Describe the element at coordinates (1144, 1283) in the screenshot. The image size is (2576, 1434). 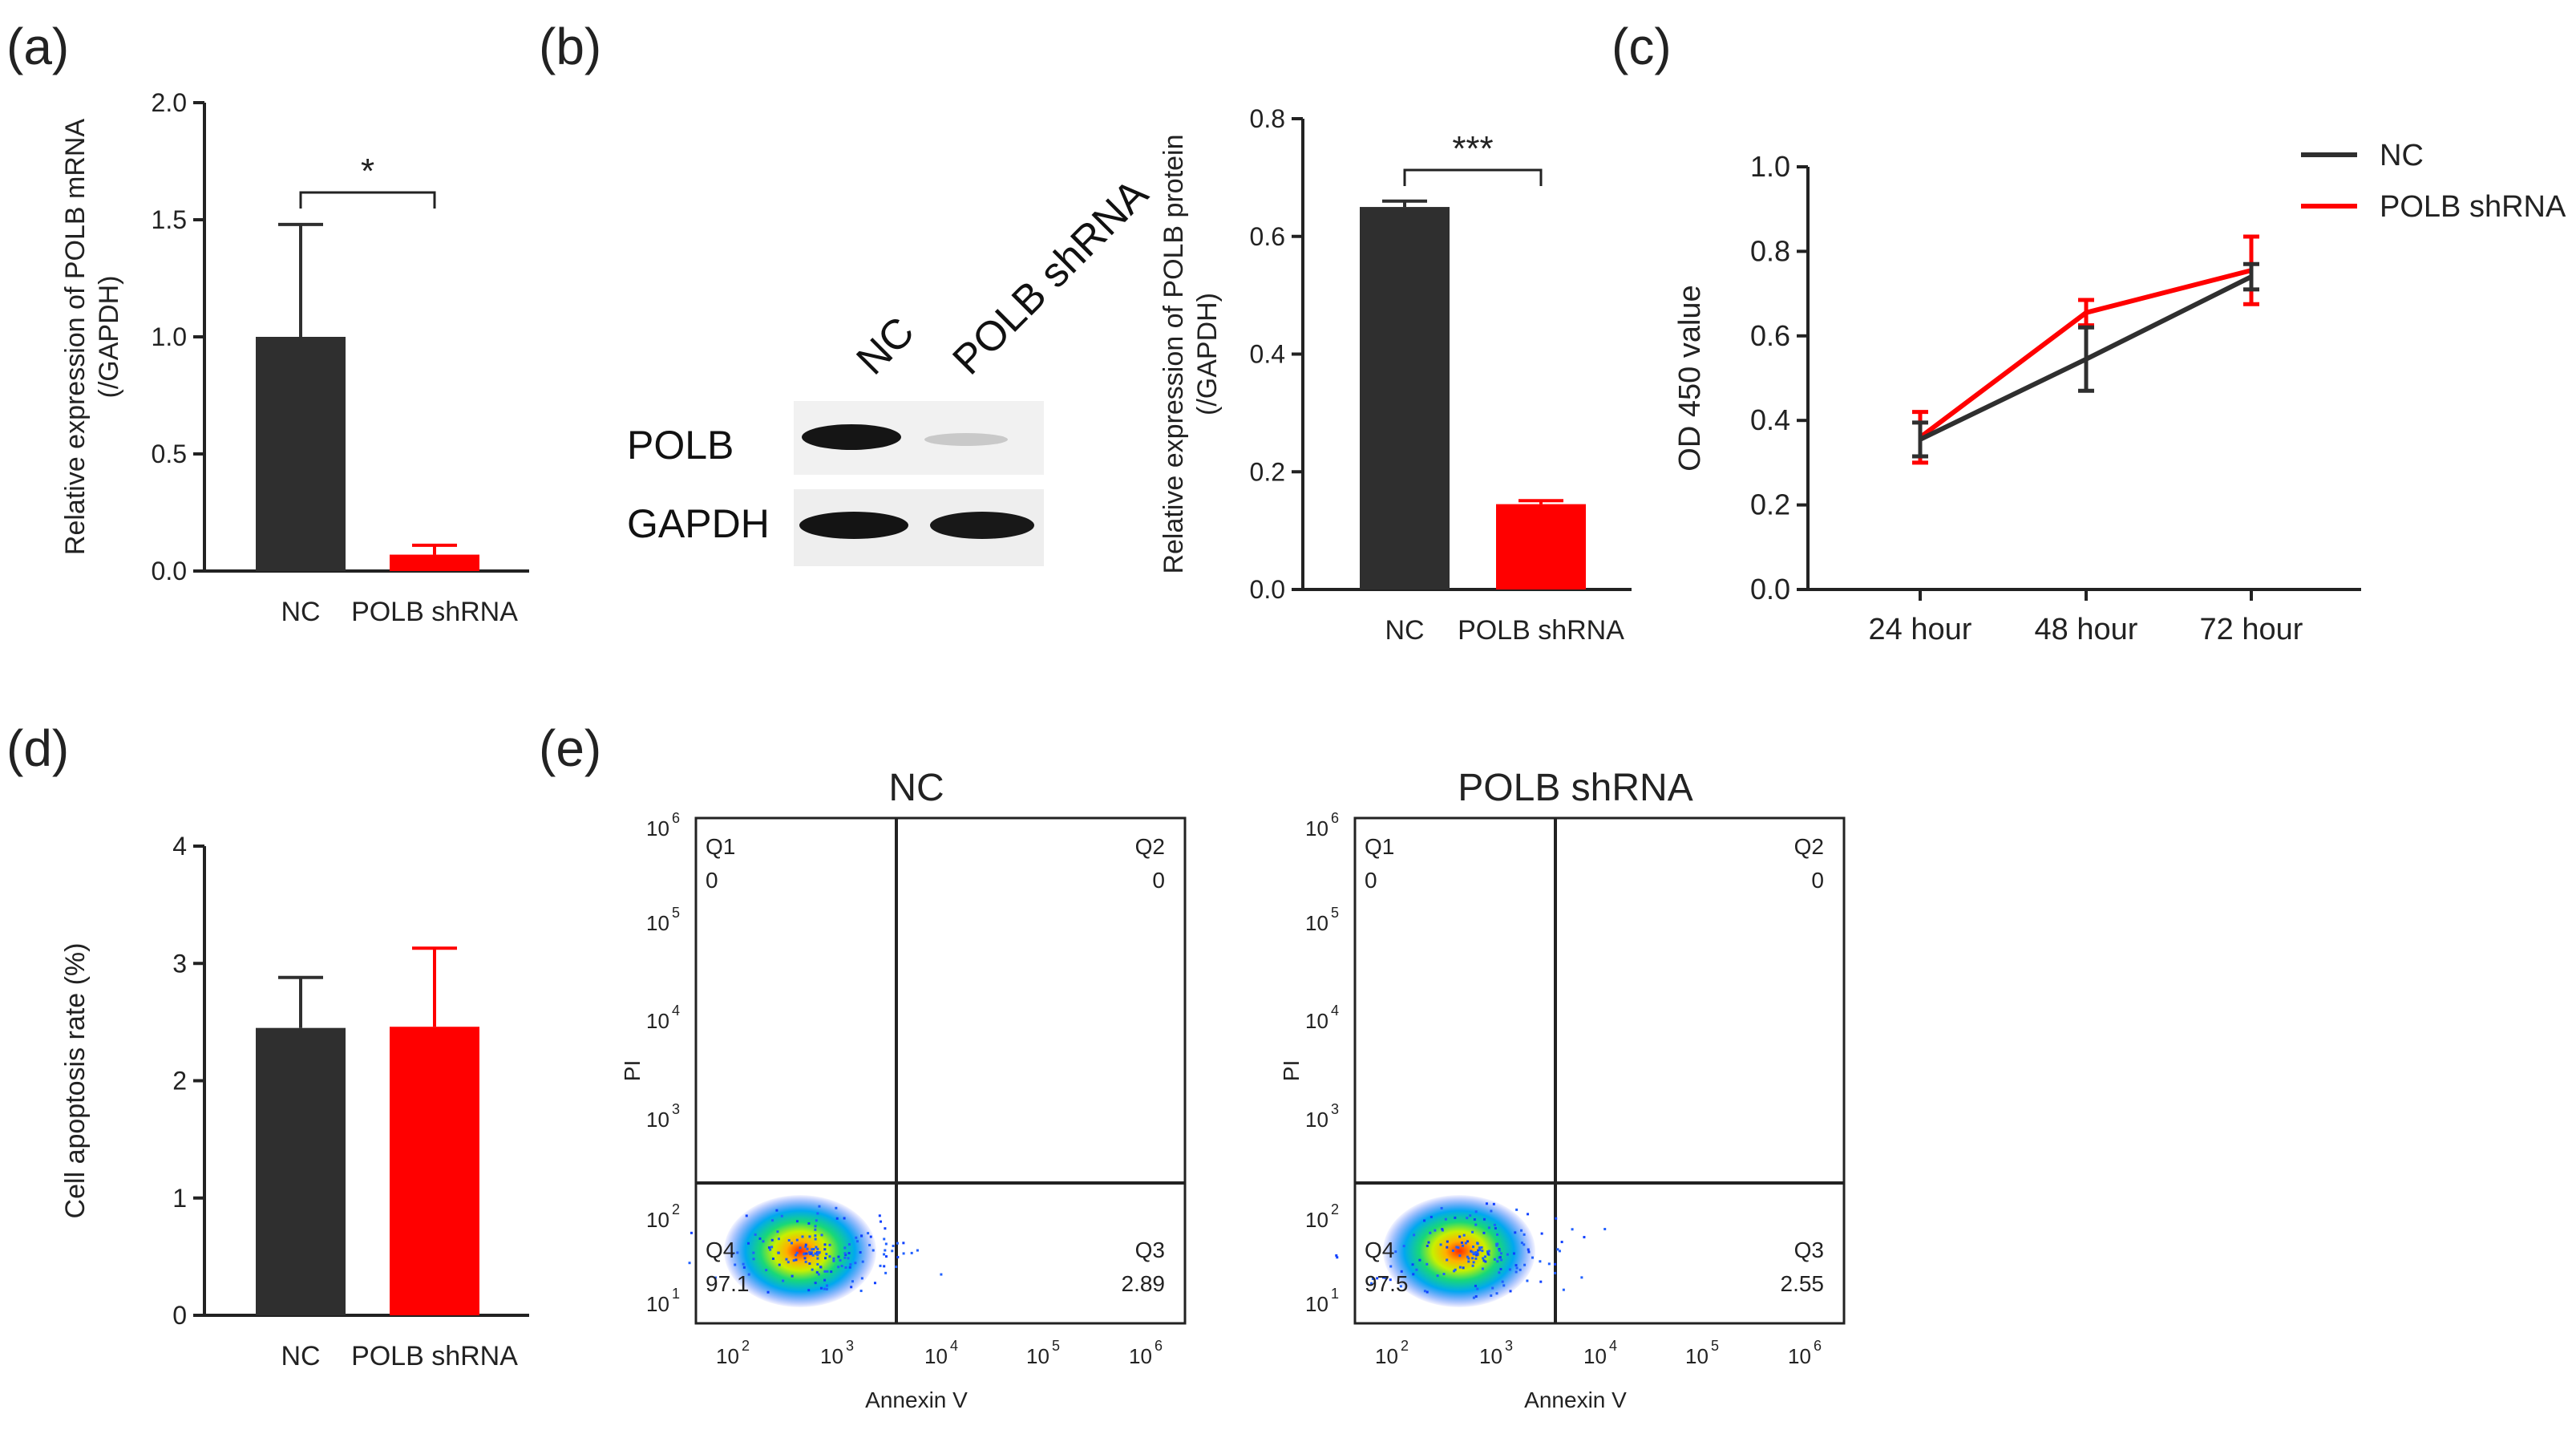
I see `quadrant-value-q3: 2.89` at that location.